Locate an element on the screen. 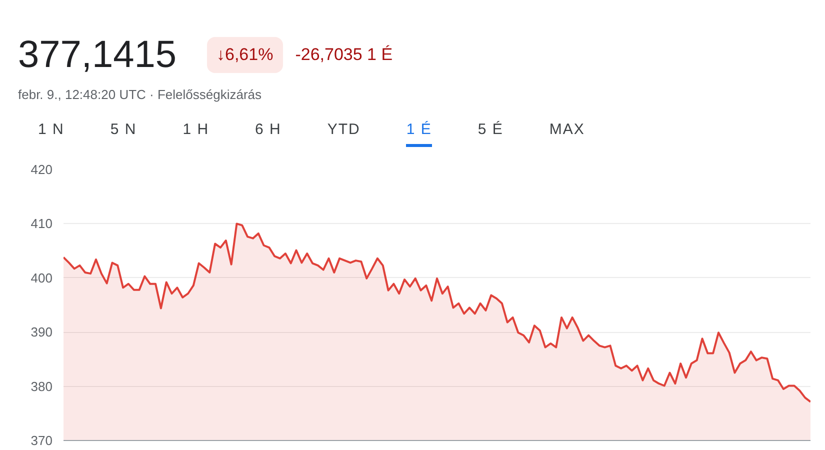 The height and width of the screenshot is (450, 825). text: 5 N is located at coordinates (123, 130).